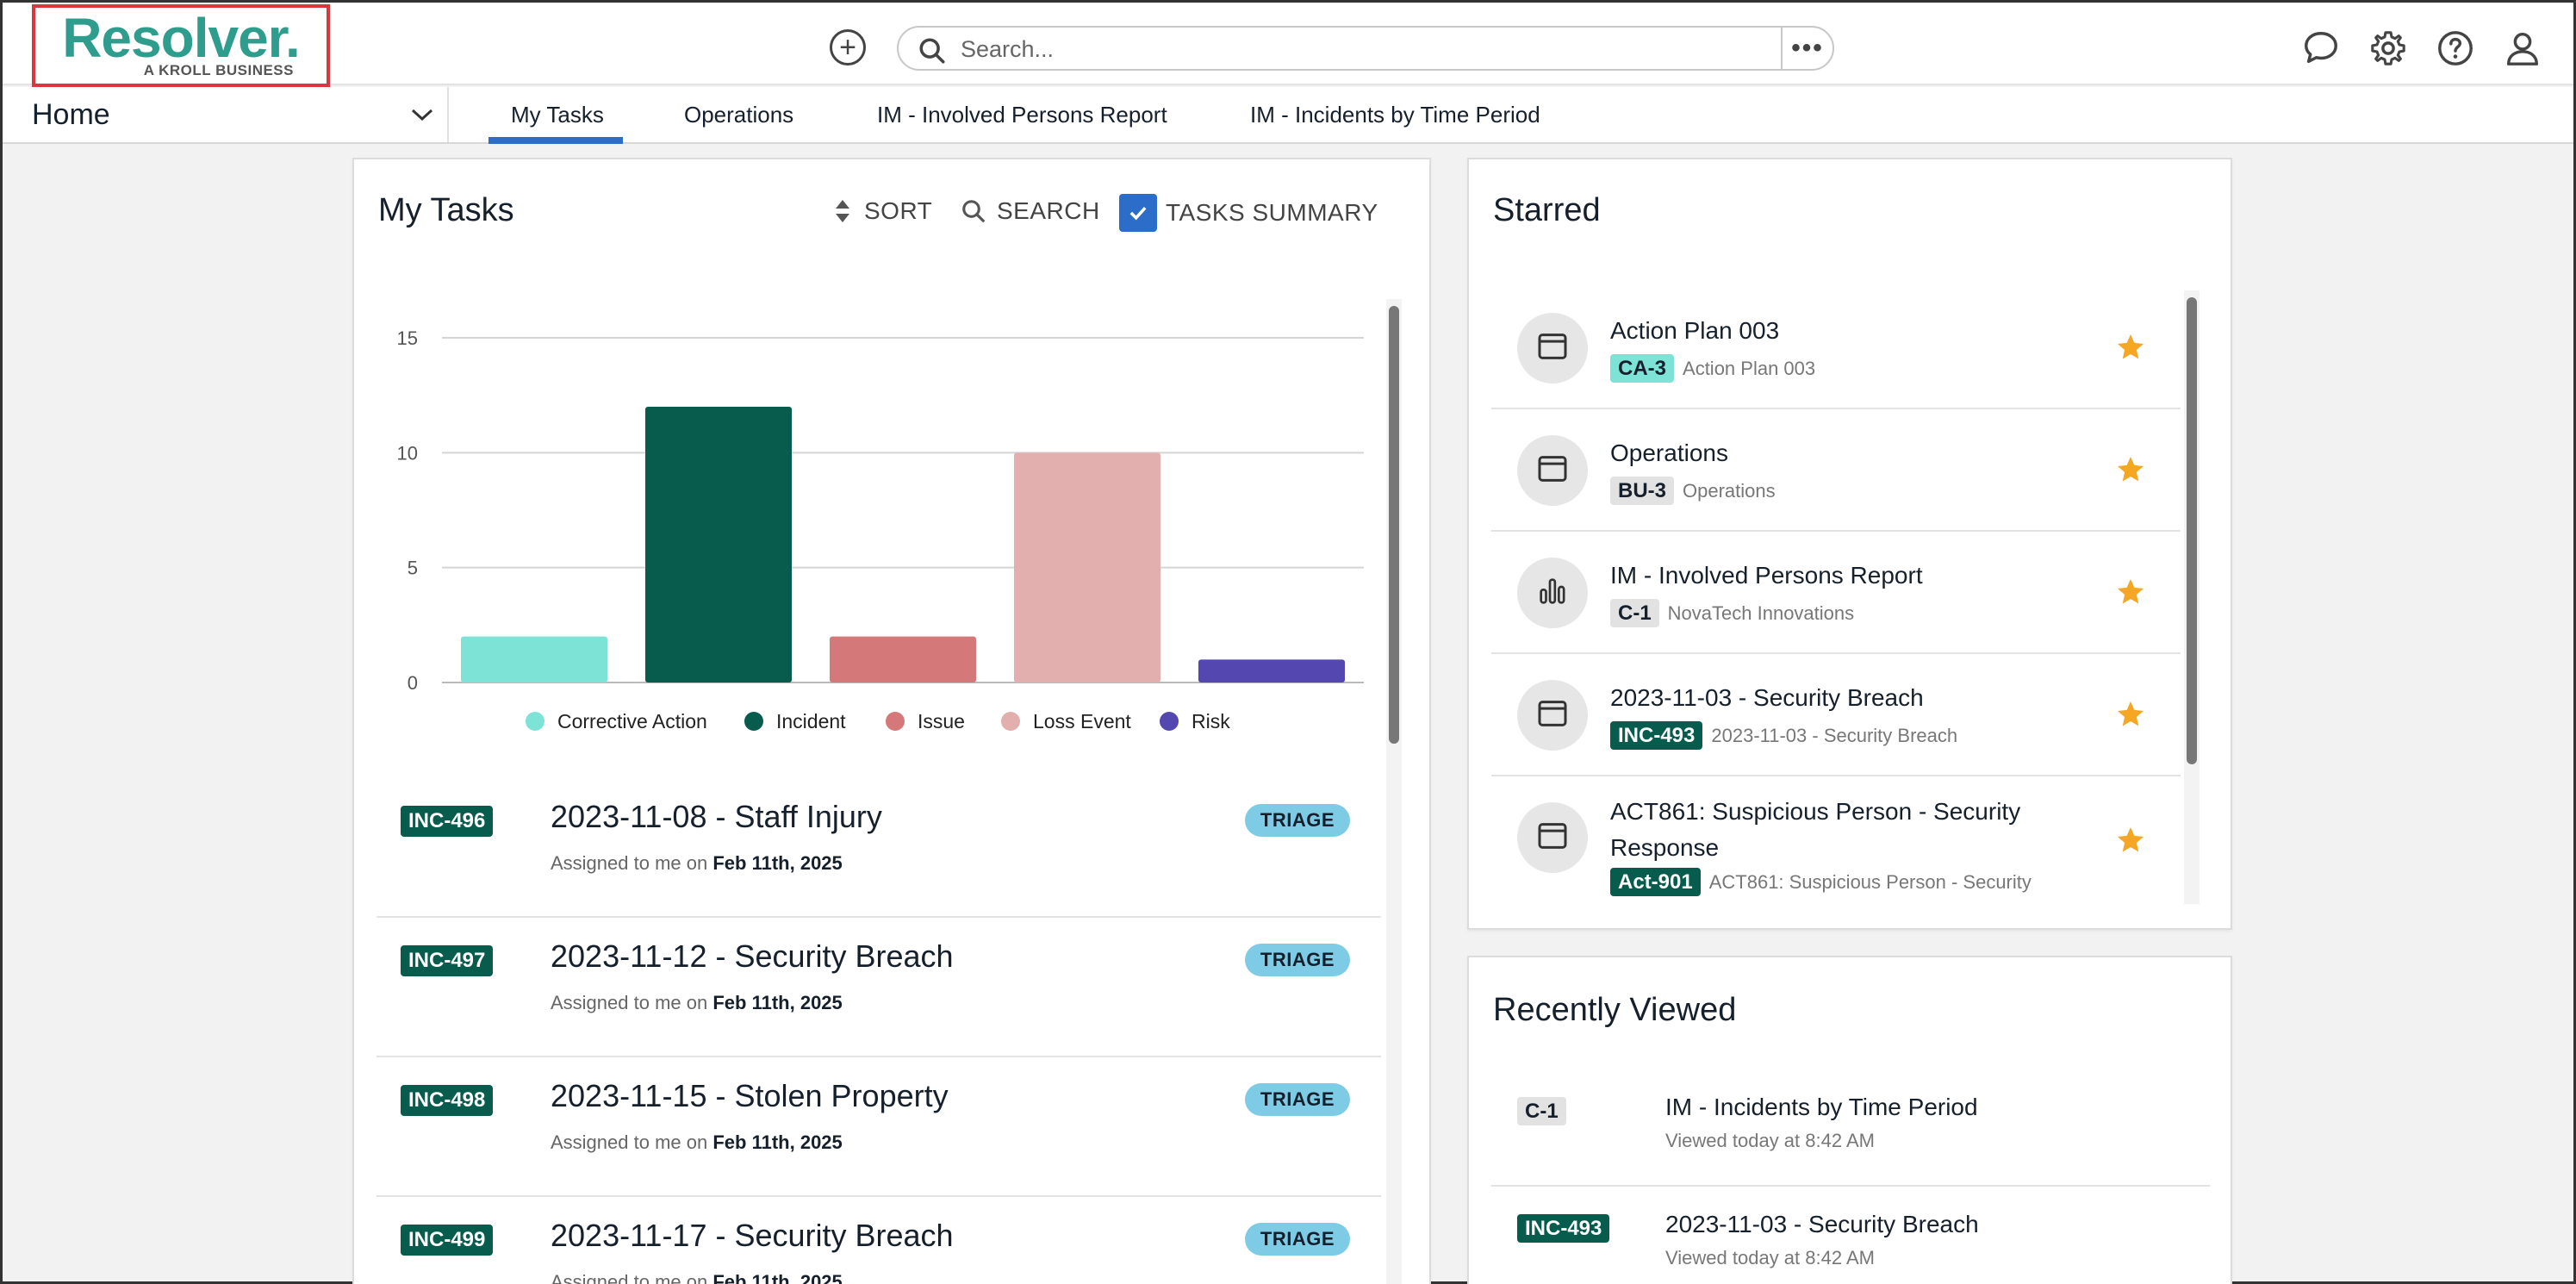 Image resolution: width=2576 pixels, height=1284 pixels. Describe the element at coordinates (1767, 698) in the screenshot. I see `starred-item-title: 2023-11-03 - Security Breach` at that location.